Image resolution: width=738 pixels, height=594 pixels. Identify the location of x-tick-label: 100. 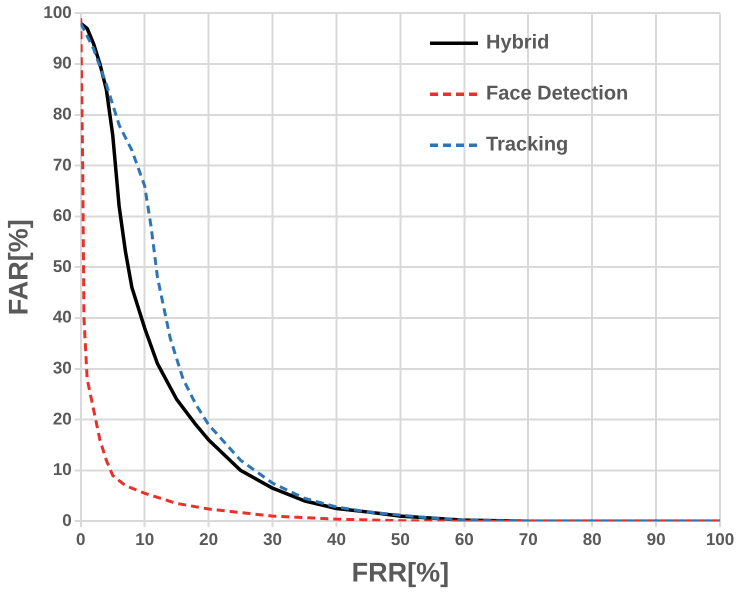
(720, 540).